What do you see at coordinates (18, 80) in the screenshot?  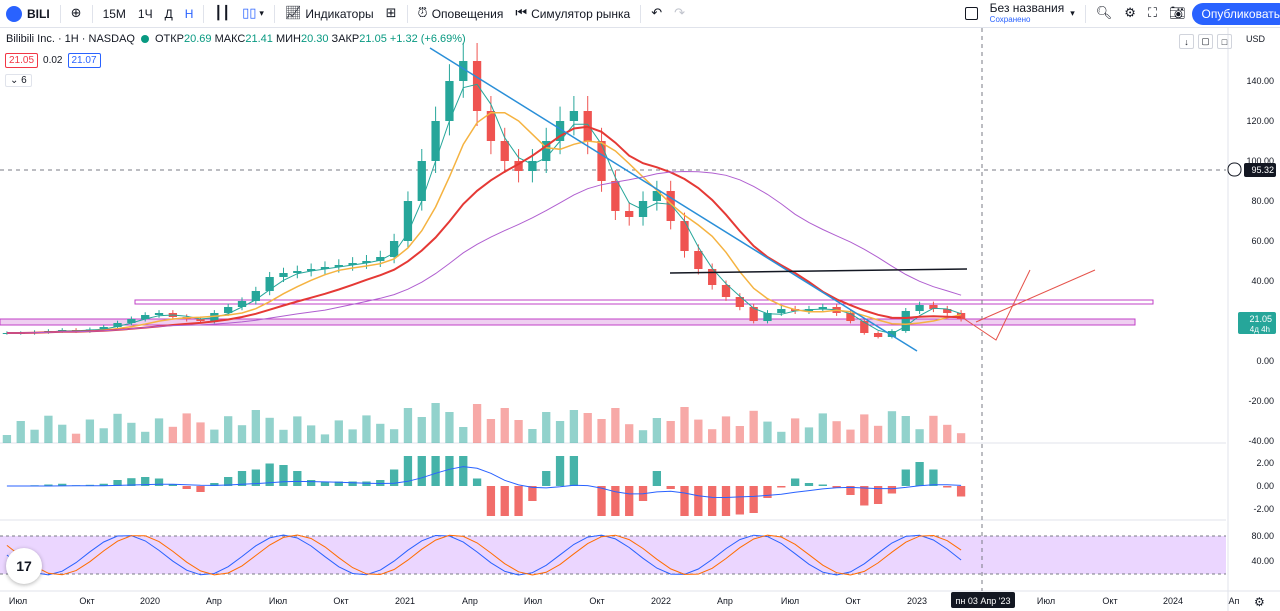 I see `indicators-collapse-button: ⌄ 6` at bounding box center [18, 80].